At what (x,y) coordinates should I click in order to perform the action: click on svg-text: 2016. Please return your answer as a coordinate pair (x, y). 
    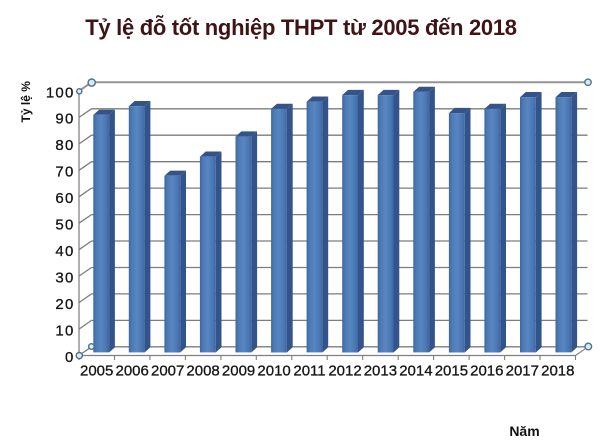
    Looking at the image, I should click on (486, 371).